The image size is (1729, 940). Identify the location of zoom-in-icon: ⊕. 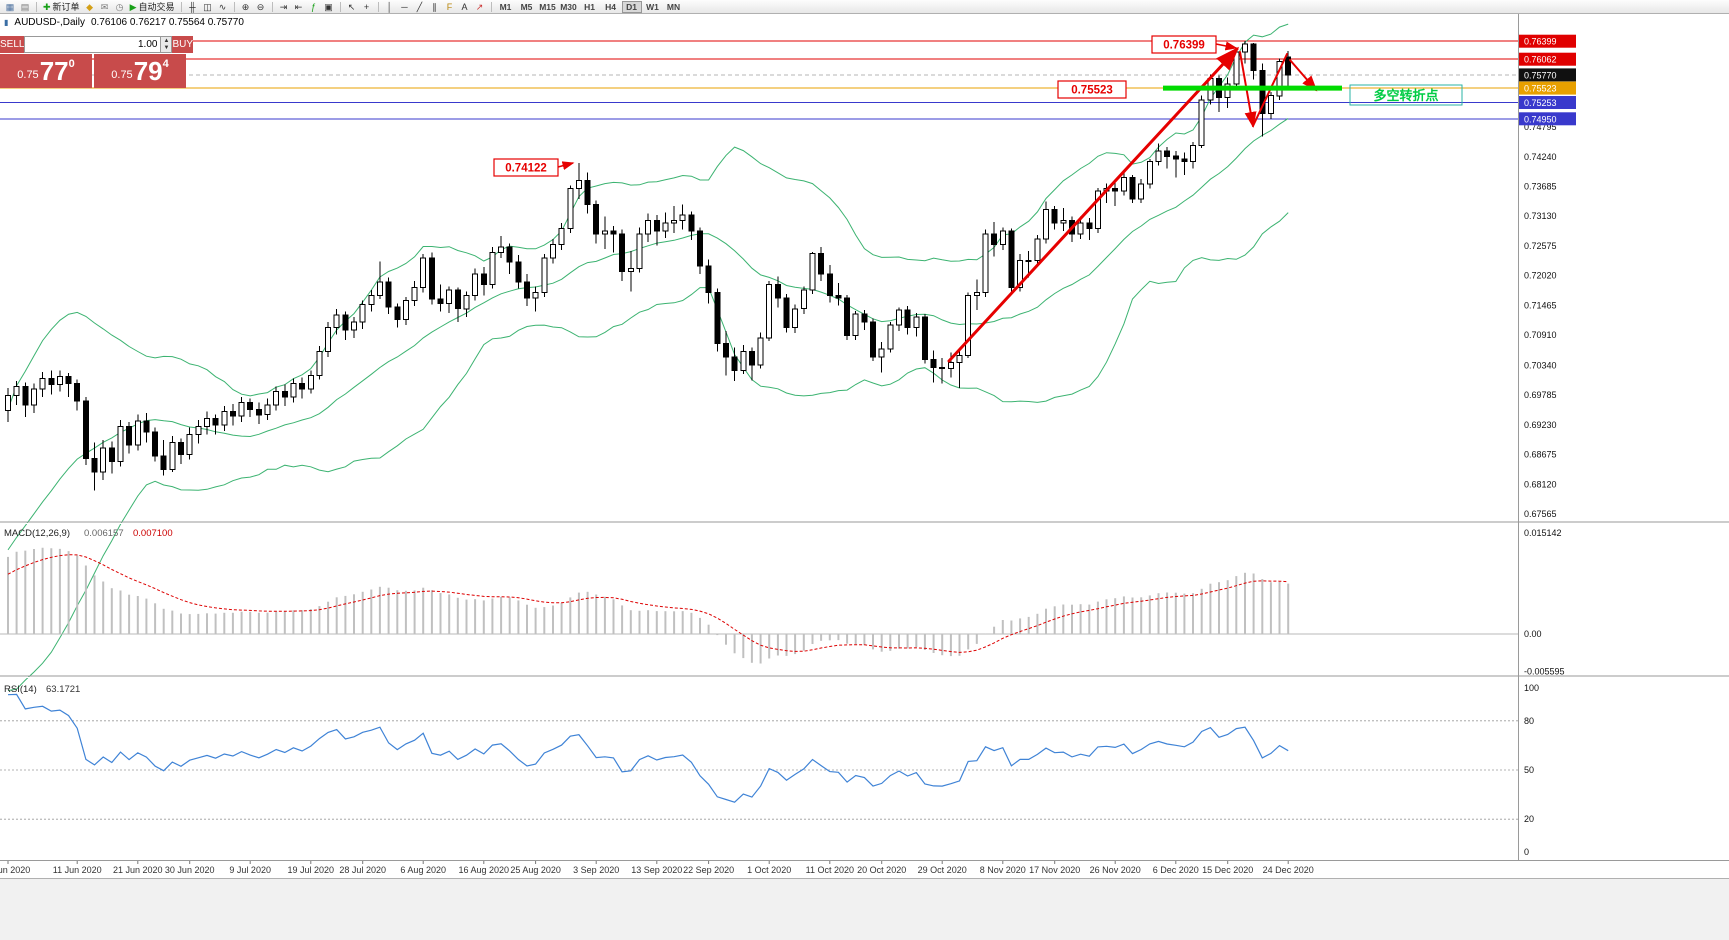
(245, 6).